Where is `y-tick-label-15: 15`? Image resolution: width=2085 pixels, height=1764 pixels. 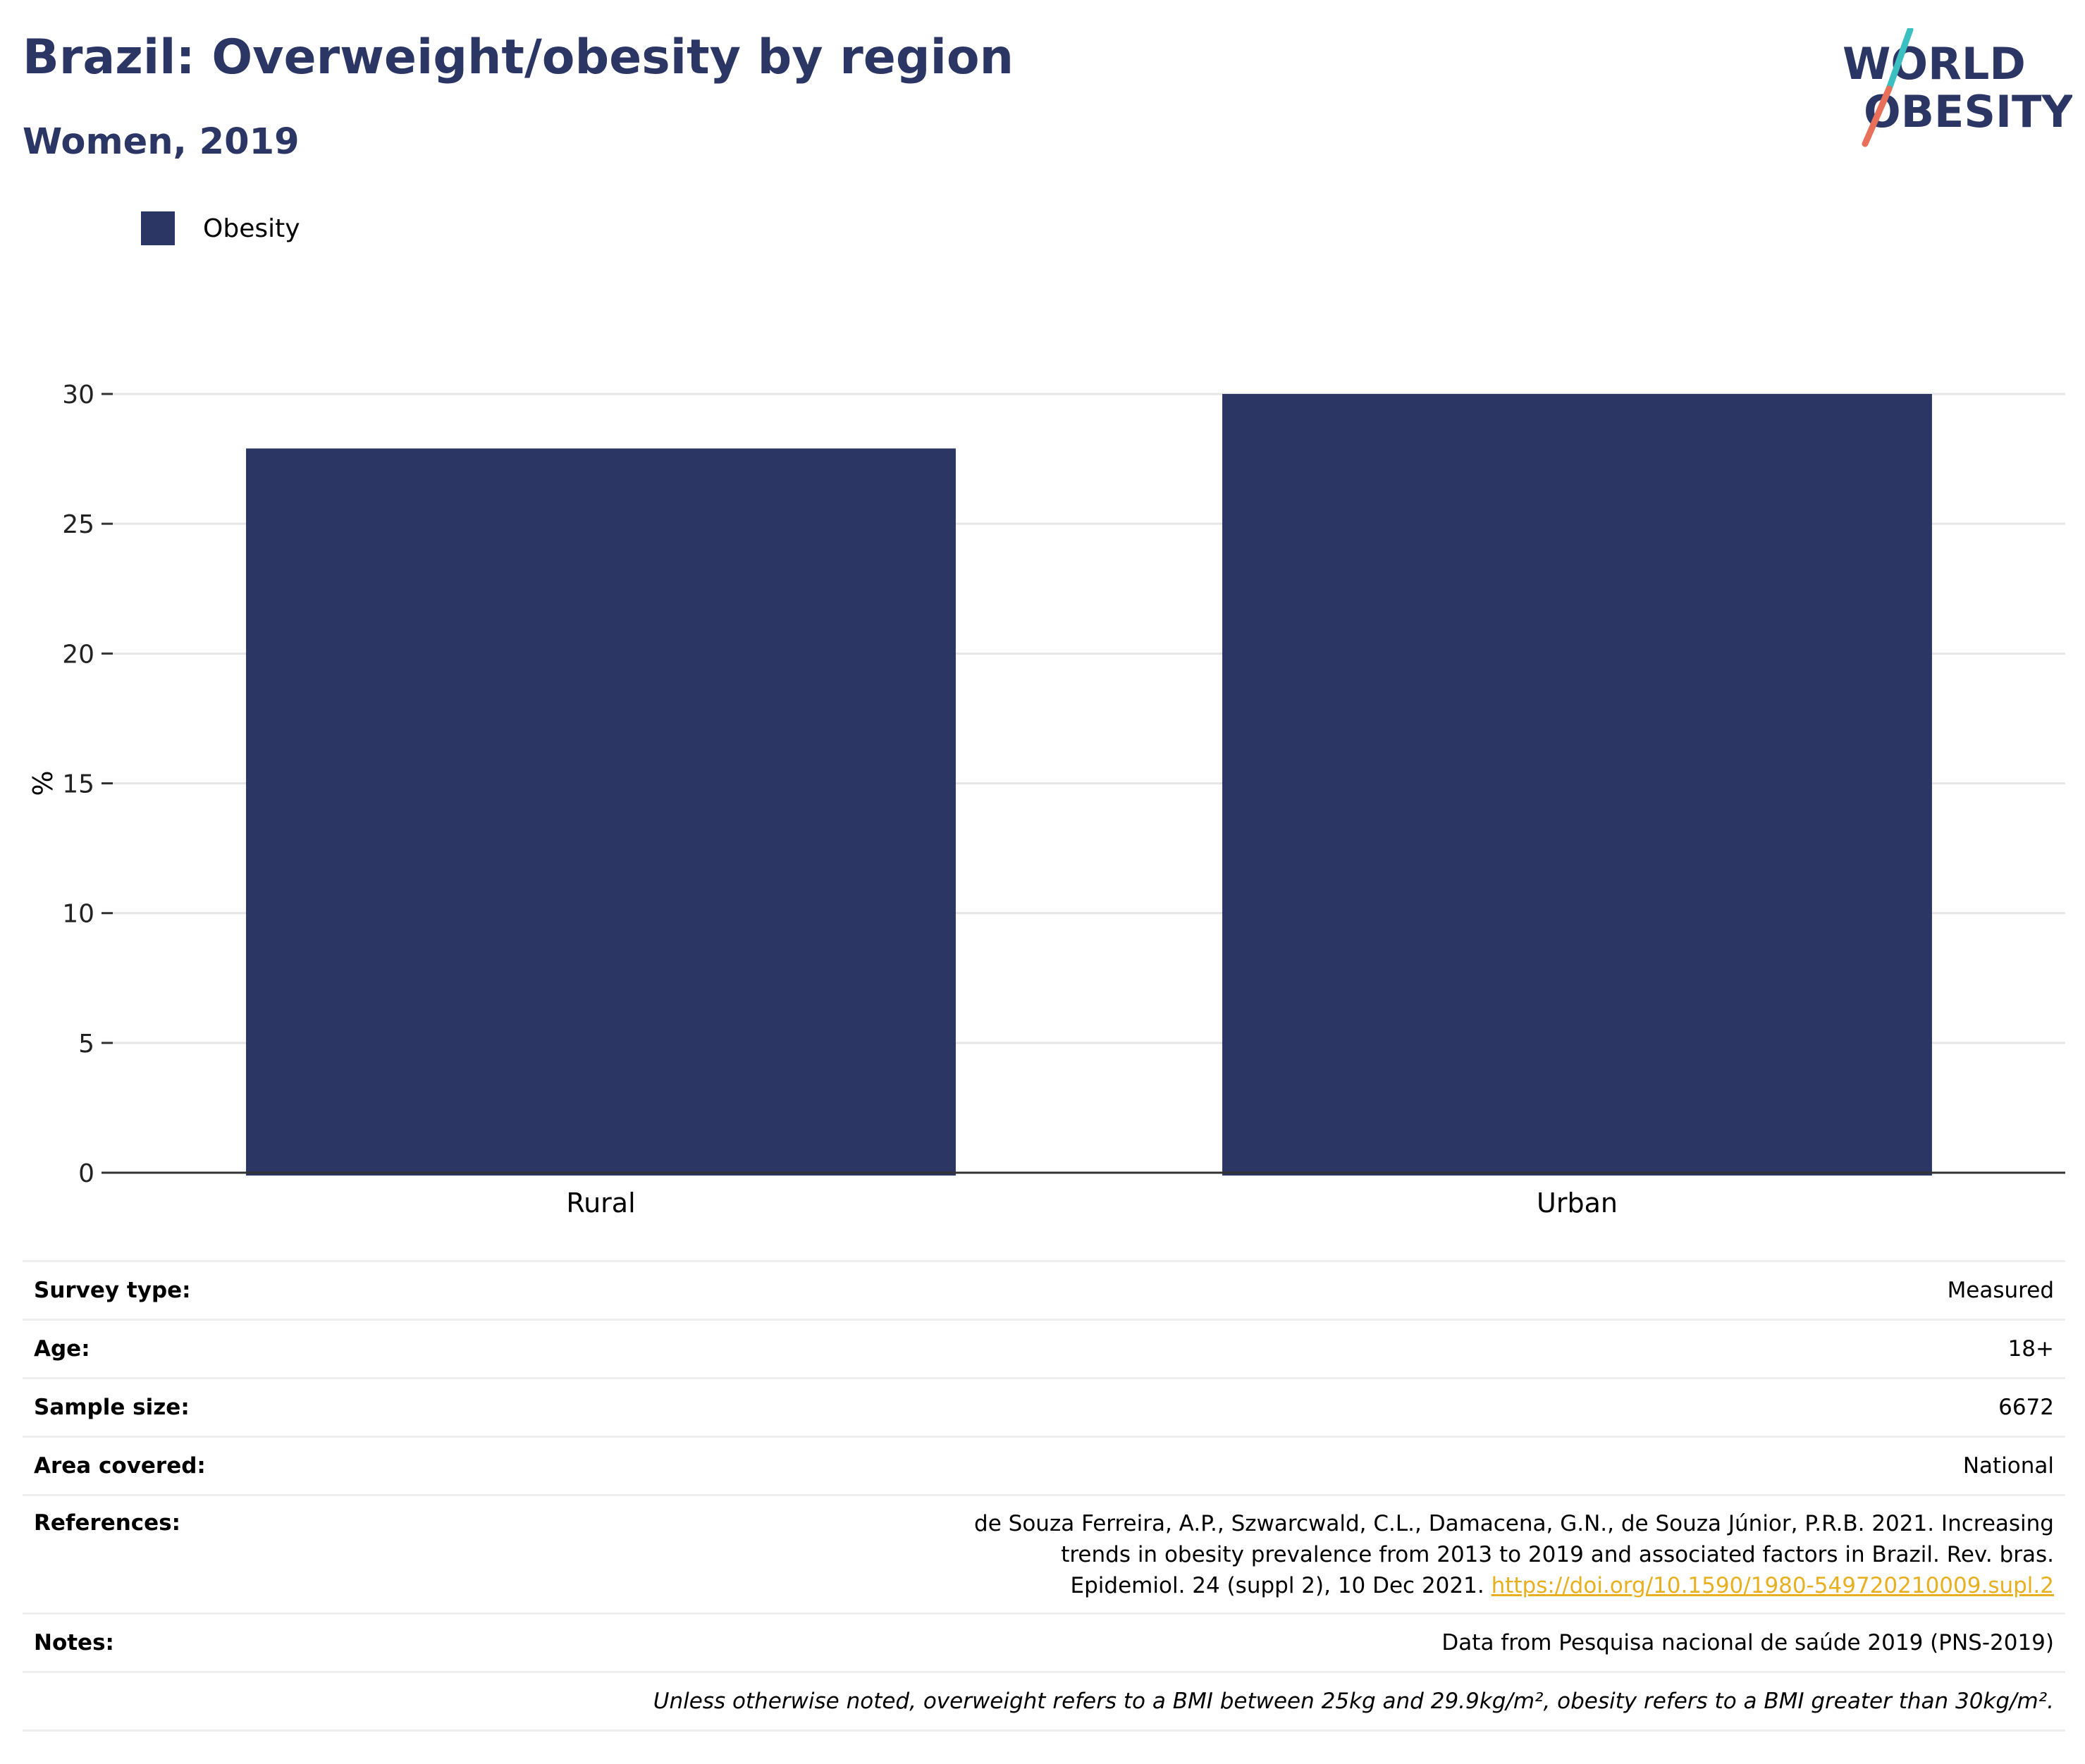 y-tick-label-15: 15 is located at coordinates (78, 784).